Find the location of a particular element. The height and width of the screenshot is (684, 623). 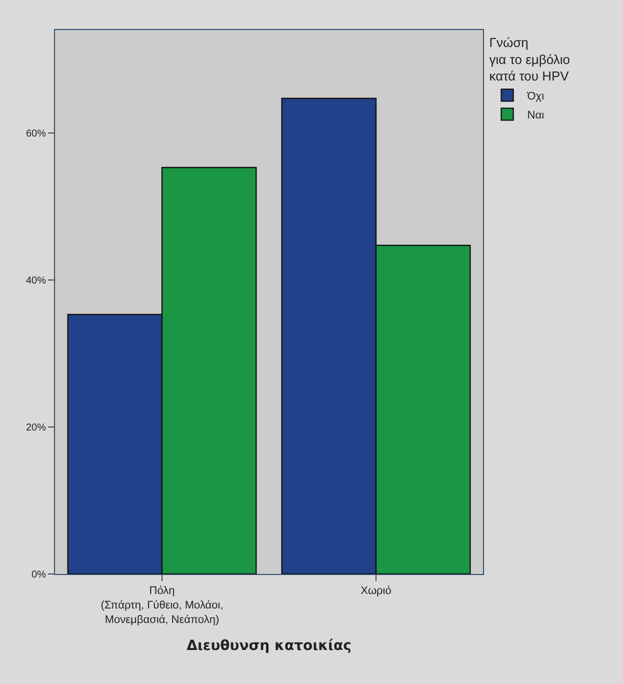

x-tick-label: Πόλη (Σπάρτη, Γύθειο, Μολάοι, Μονεμβασιά, Νεάπολη) is located at coordinates (162, 605).